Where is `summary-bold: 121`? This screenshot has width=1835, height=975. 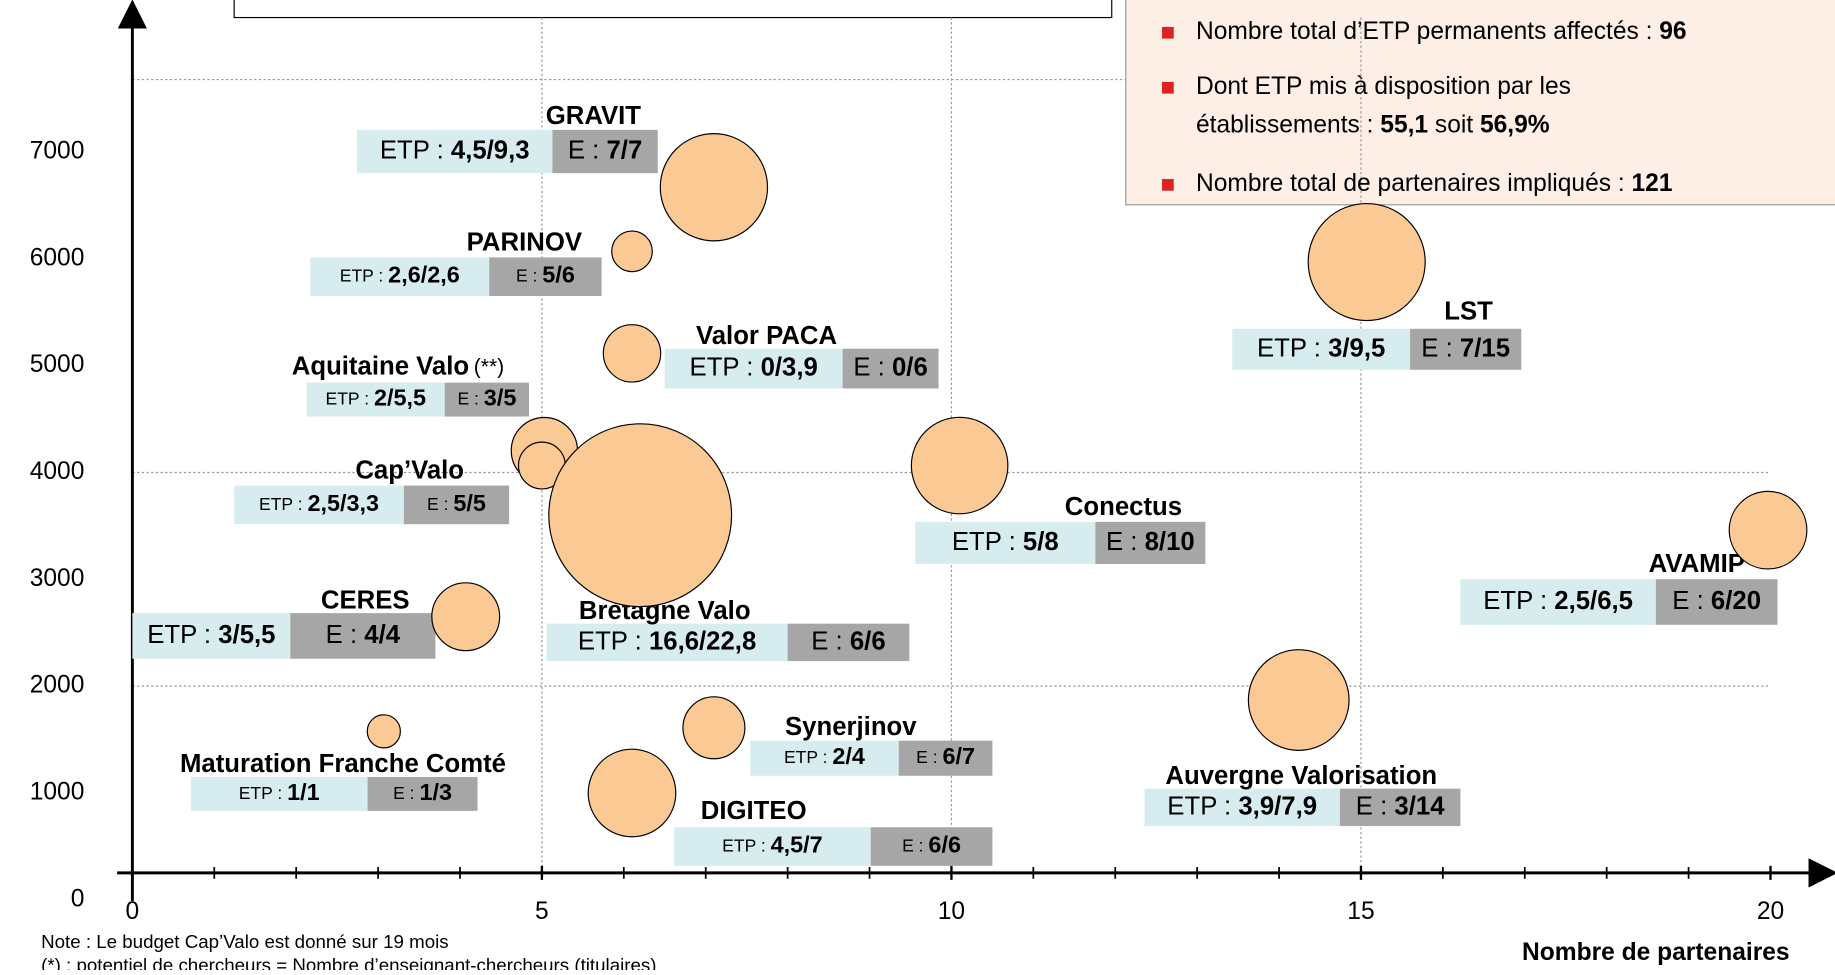
summary-bold: 121 is located at coordinates (1652, 183).